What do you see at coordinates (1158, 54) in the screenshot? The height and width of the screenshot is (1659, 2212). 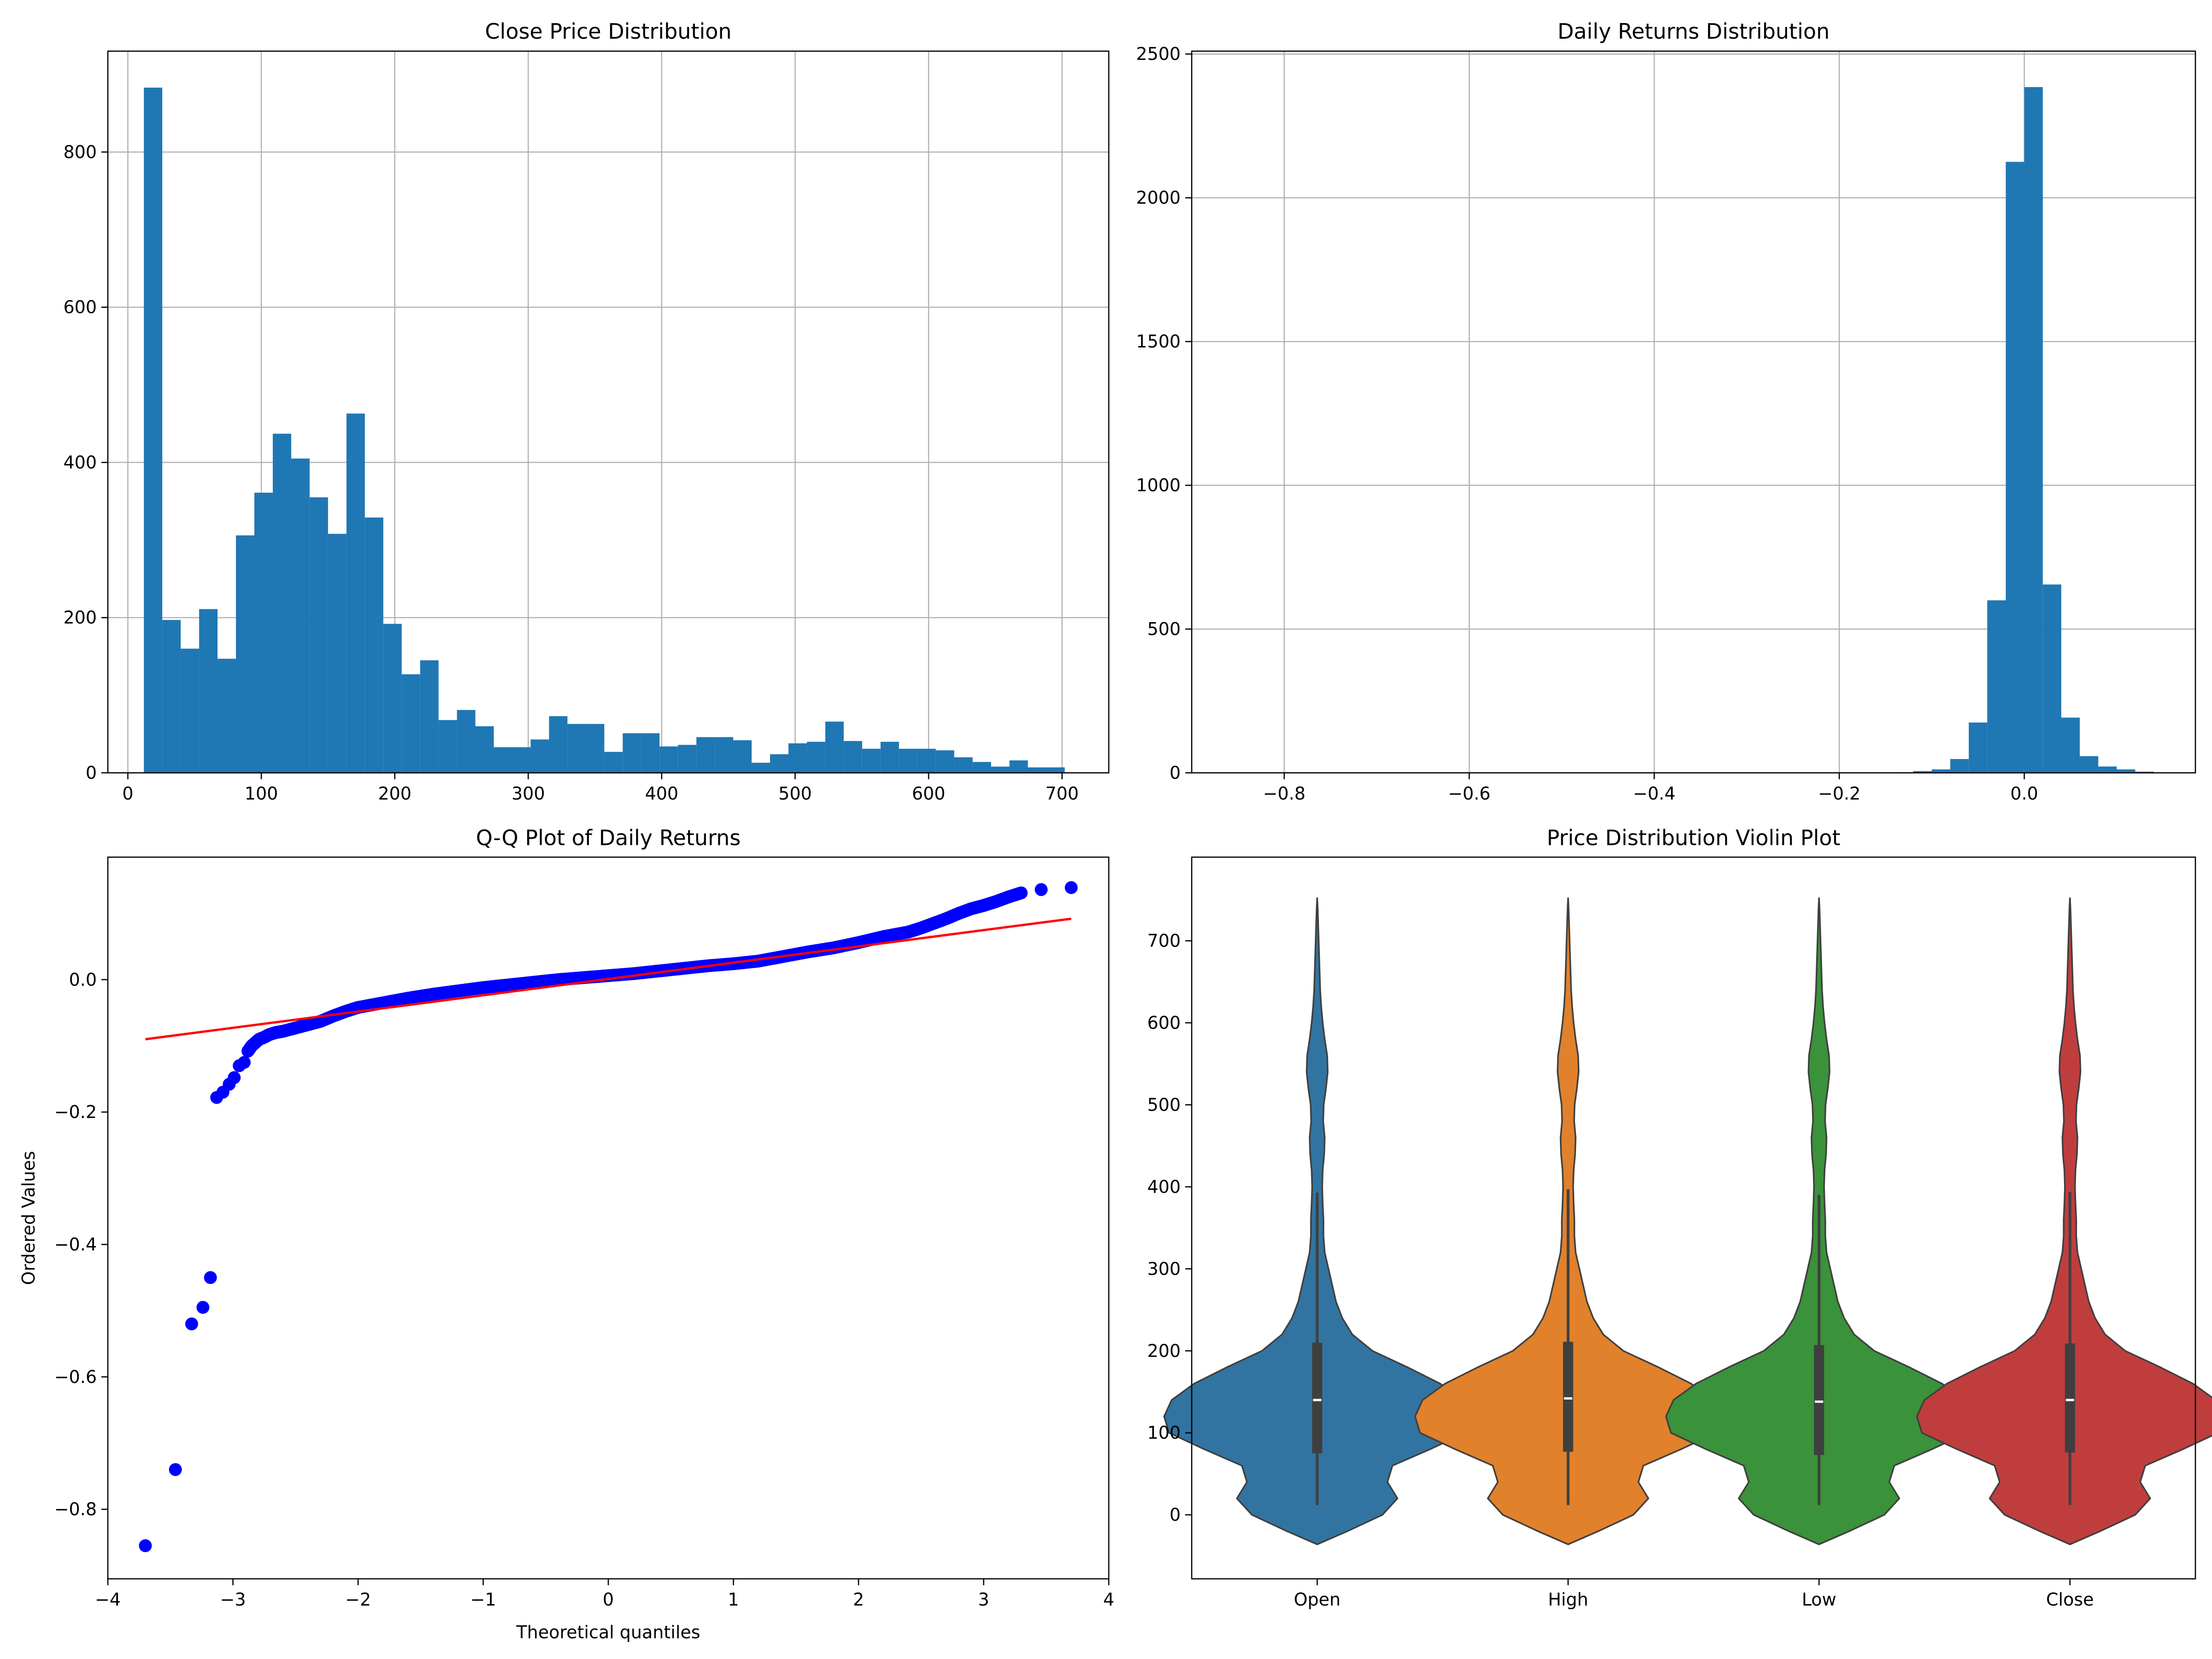 I see `y-tick-label: 2500` at bounding box center [1158, 54].